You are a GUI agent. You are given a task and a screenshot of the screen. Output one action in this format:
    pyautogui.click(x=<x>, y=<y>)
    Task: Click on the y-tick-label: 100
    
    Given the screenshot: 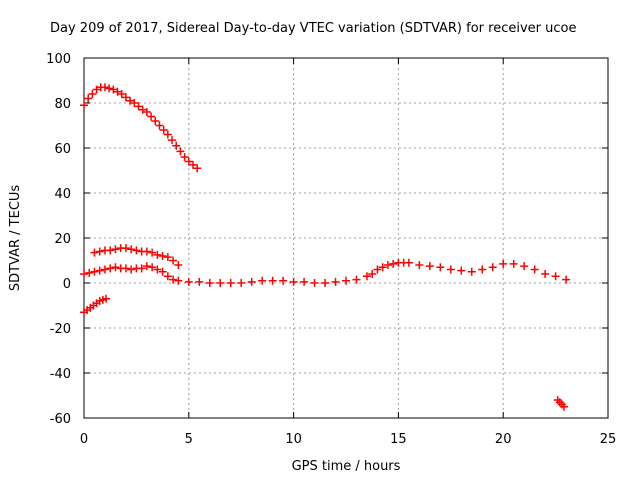 What is the action you would take?
    pyautogui.click(x=58, y=59)
    